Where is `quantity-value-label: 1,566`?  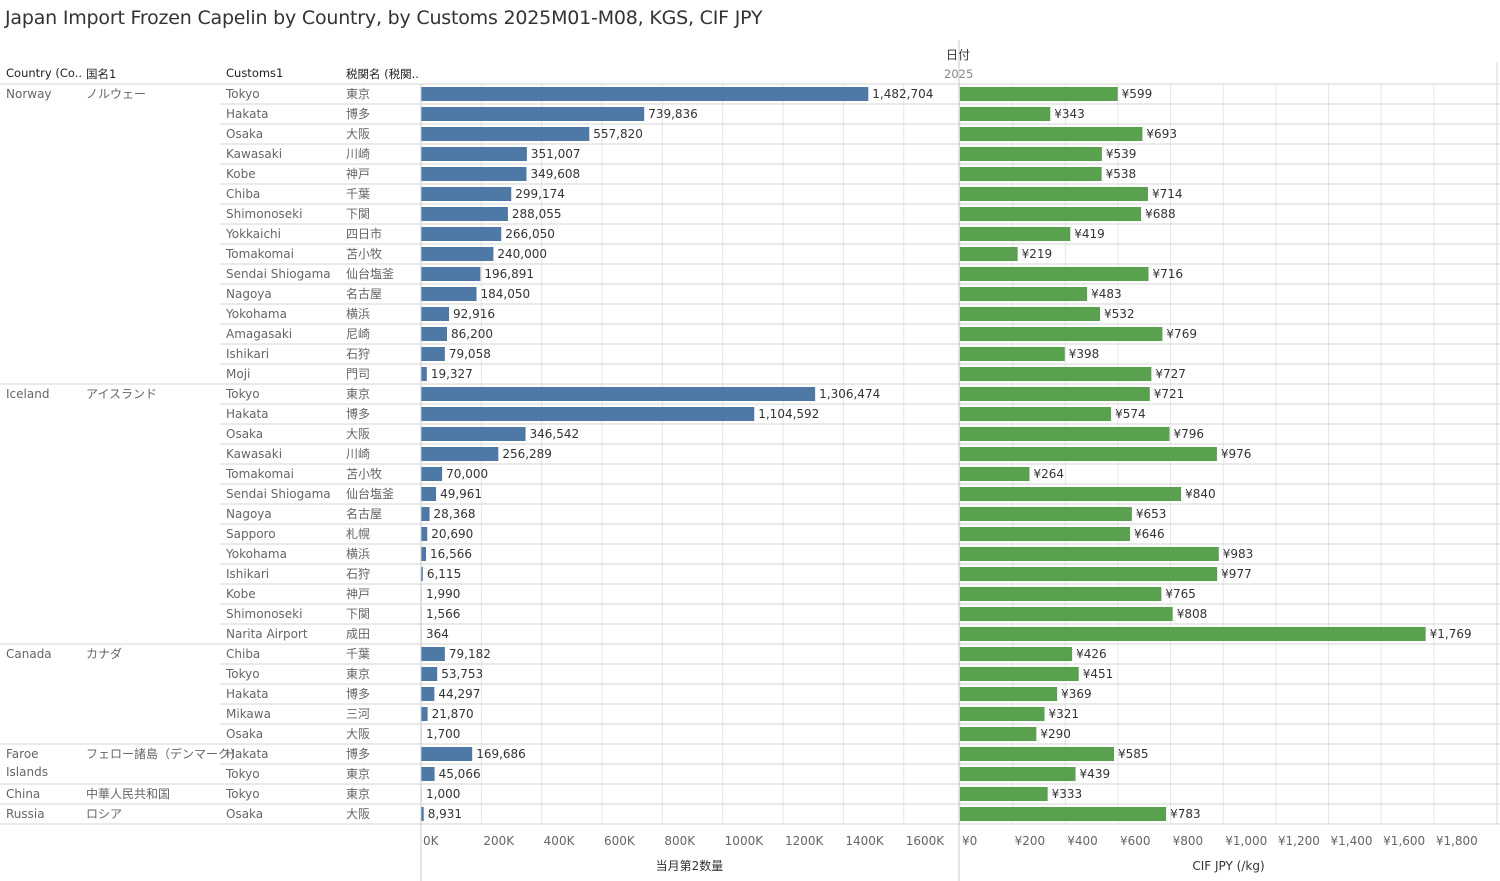
quantity-value-label: 1,566 is located at coordinates (443, 614).